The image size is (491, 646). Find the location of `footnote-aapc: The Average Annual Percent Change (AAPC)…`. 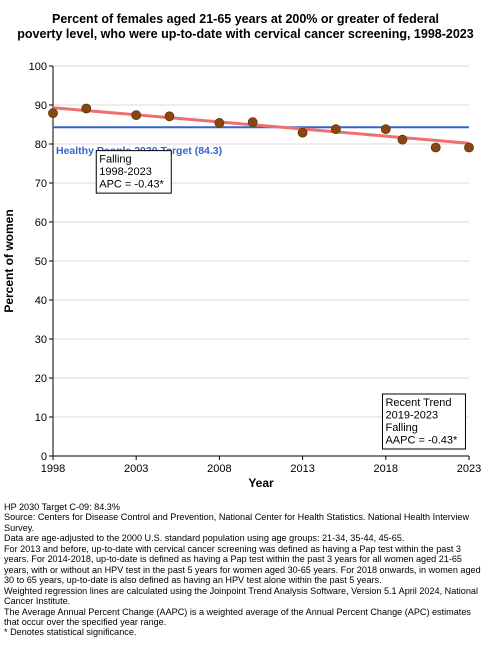

footnote-aapc: The Average Annual Percent Change (AAPC)… is located at coordinates (237, 616).